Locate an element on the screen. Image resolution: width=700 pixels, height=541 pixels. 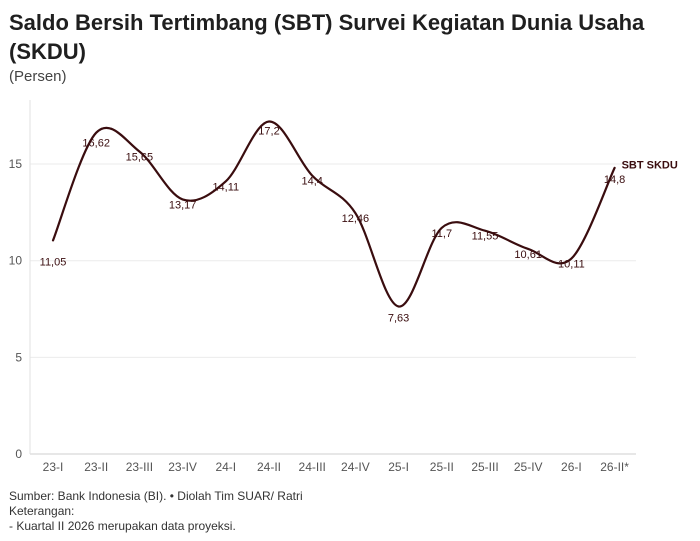
data-label: 14,11 is located at coordinates (225, 187).